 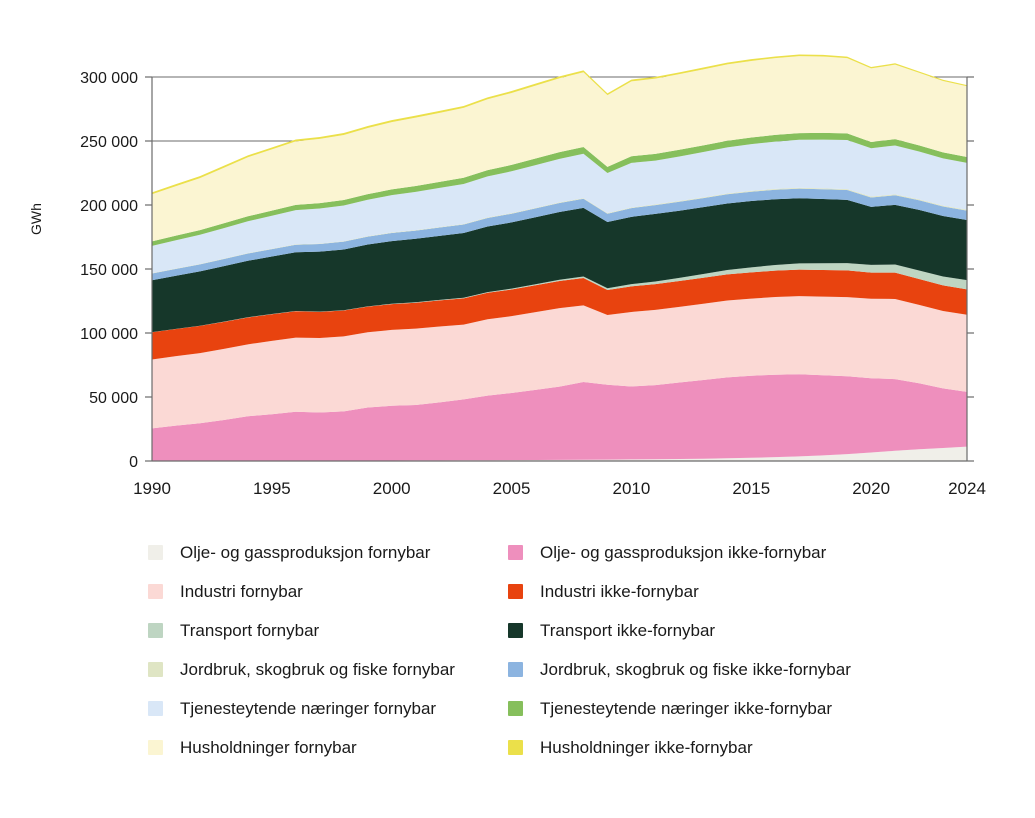 What do you see at coordinates (241, 591) in the screenshot?
I see `legend-item-label: Industri fornybar` at bounding box center [241, 591].